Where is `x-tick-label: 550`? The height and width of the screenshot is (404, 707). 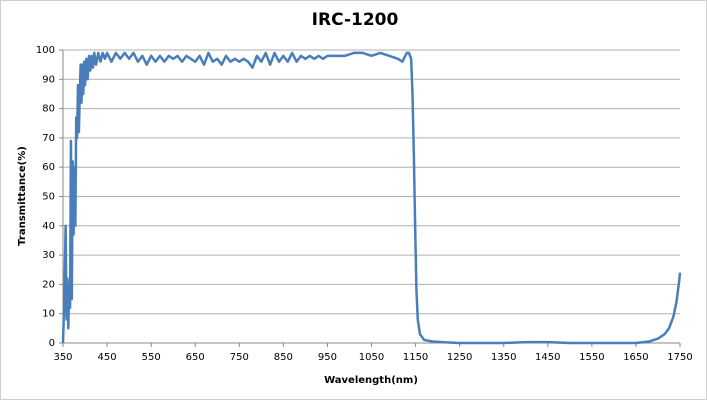
x-tick-label: 550 is located at coordinates (151, 357).